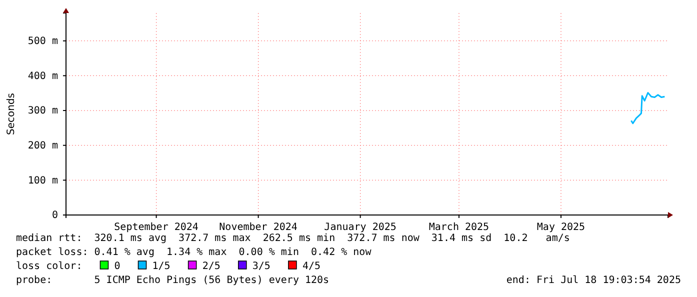  Describe the element at coordinates (258, 227) in the screenshot. I see `x-tick-label: November 2024` at that location.